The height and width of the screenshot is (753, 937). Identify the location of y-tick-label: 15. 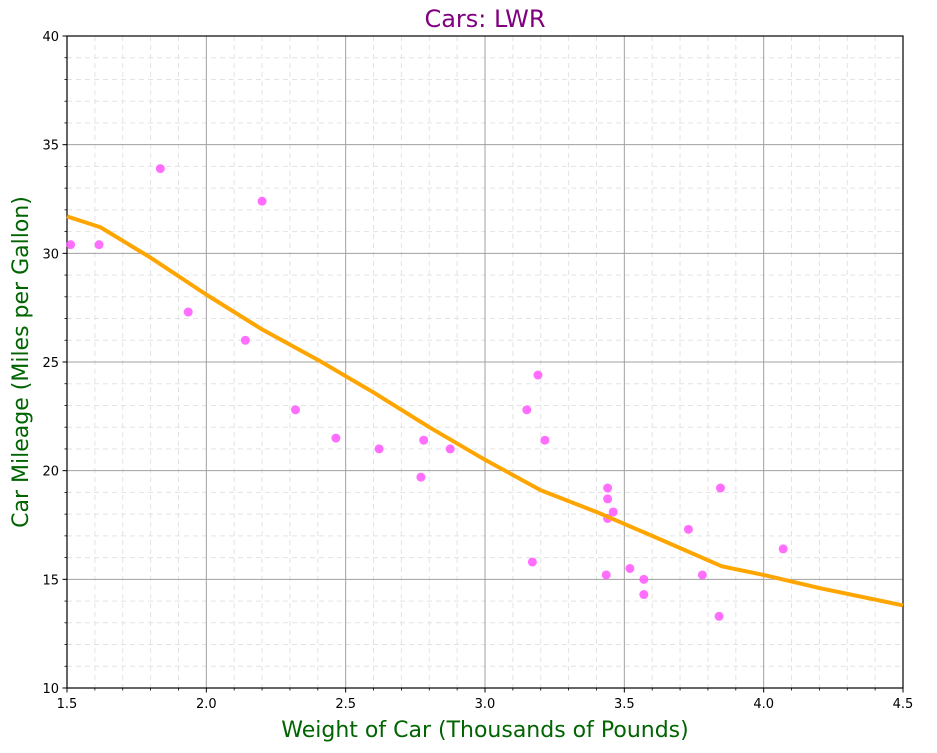
(50, 580).